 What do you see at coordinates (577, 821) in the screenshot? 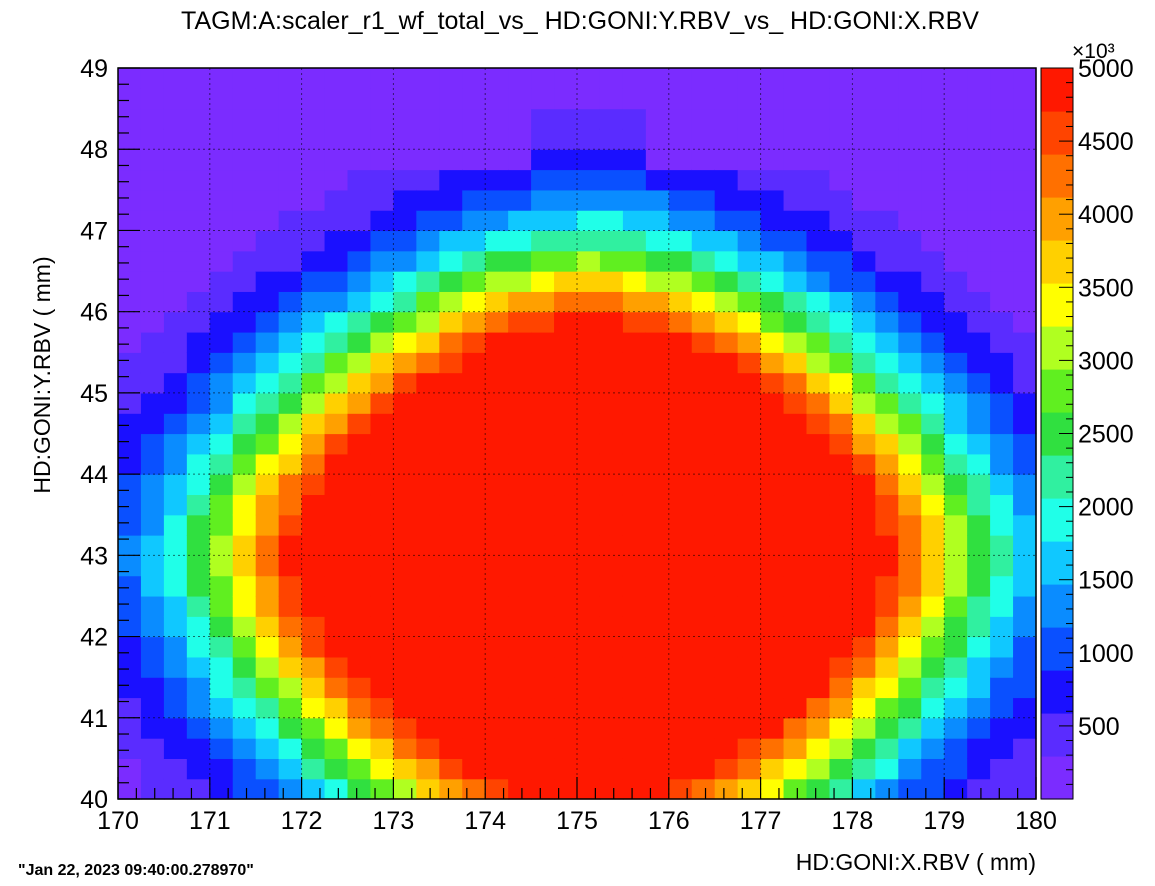
I see `x-tick-label: 175` at bounding box center [577, 821].